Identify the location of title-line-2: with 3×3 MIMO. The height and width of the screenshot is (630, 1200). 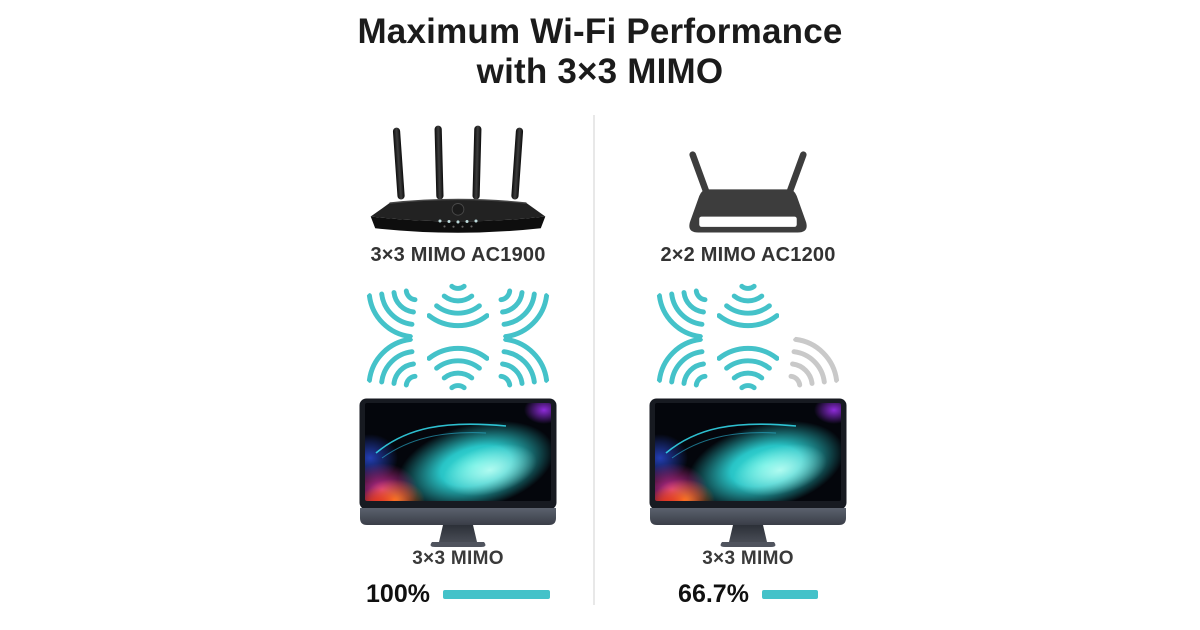
(600, 71).